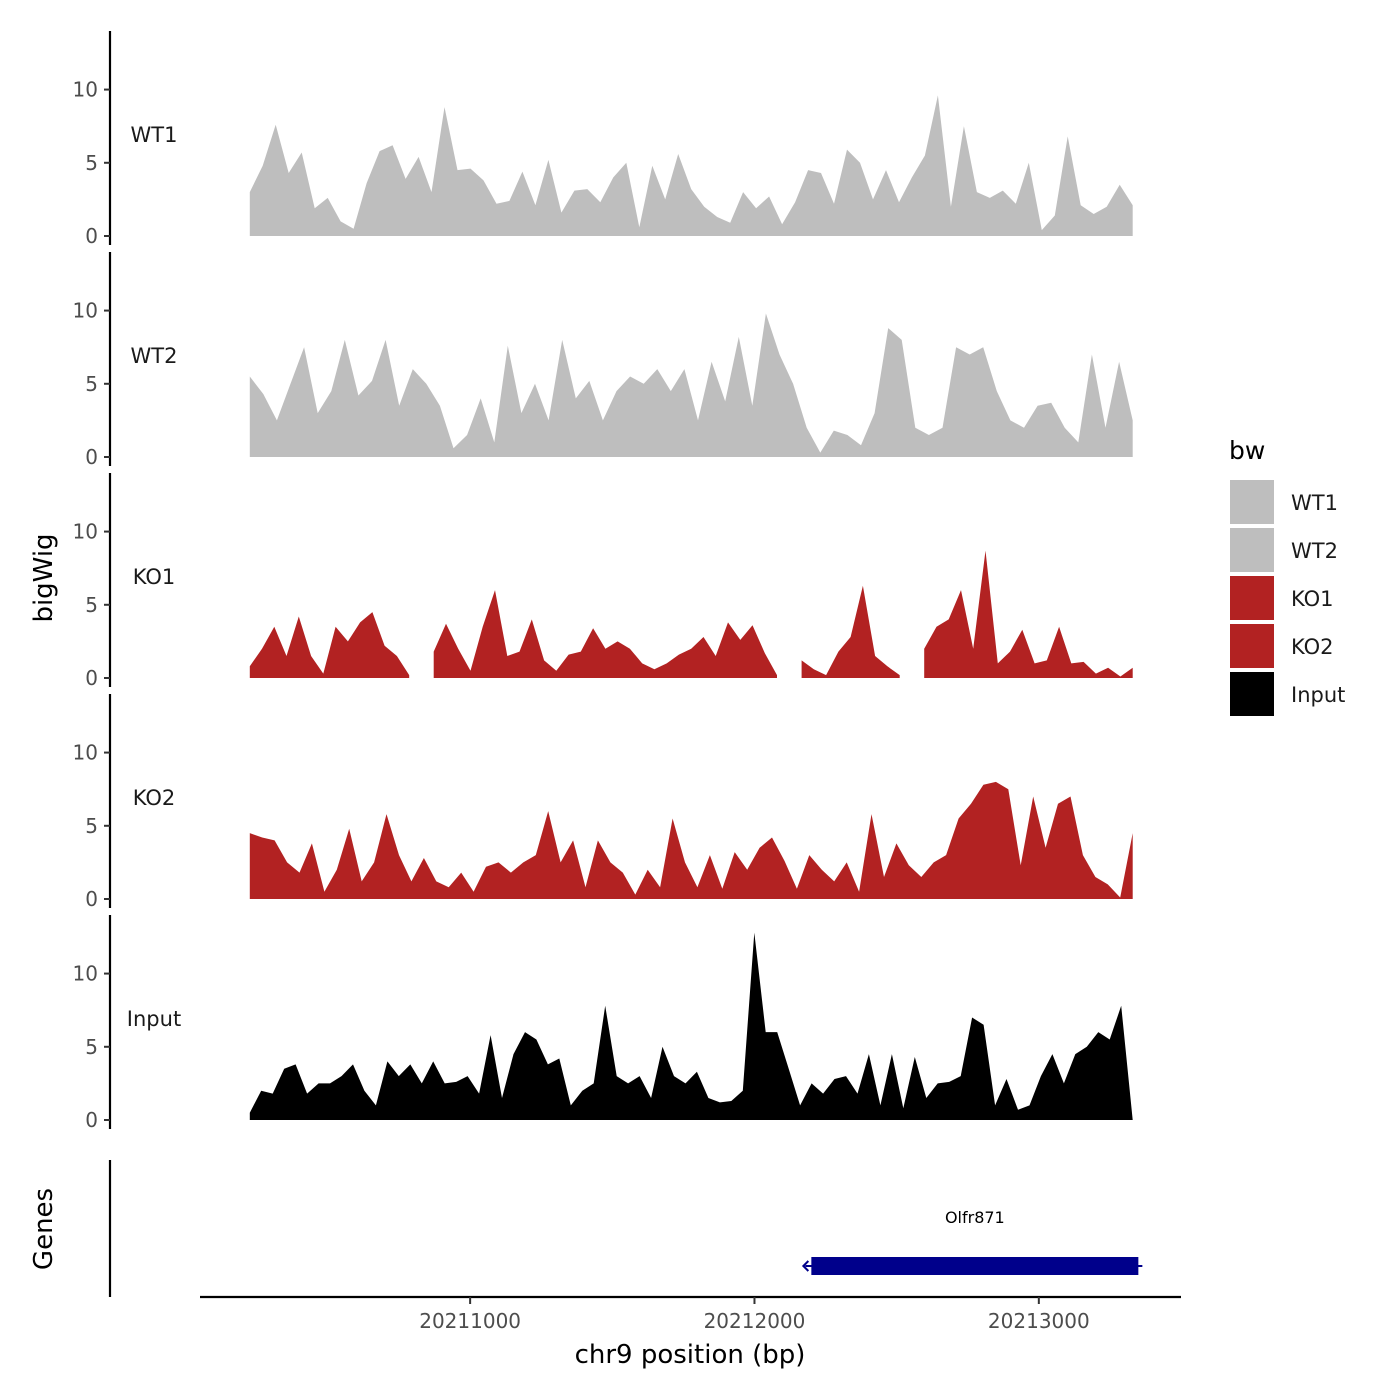  I want to click on gene-panel: Olfr871, so click(625, 1228).